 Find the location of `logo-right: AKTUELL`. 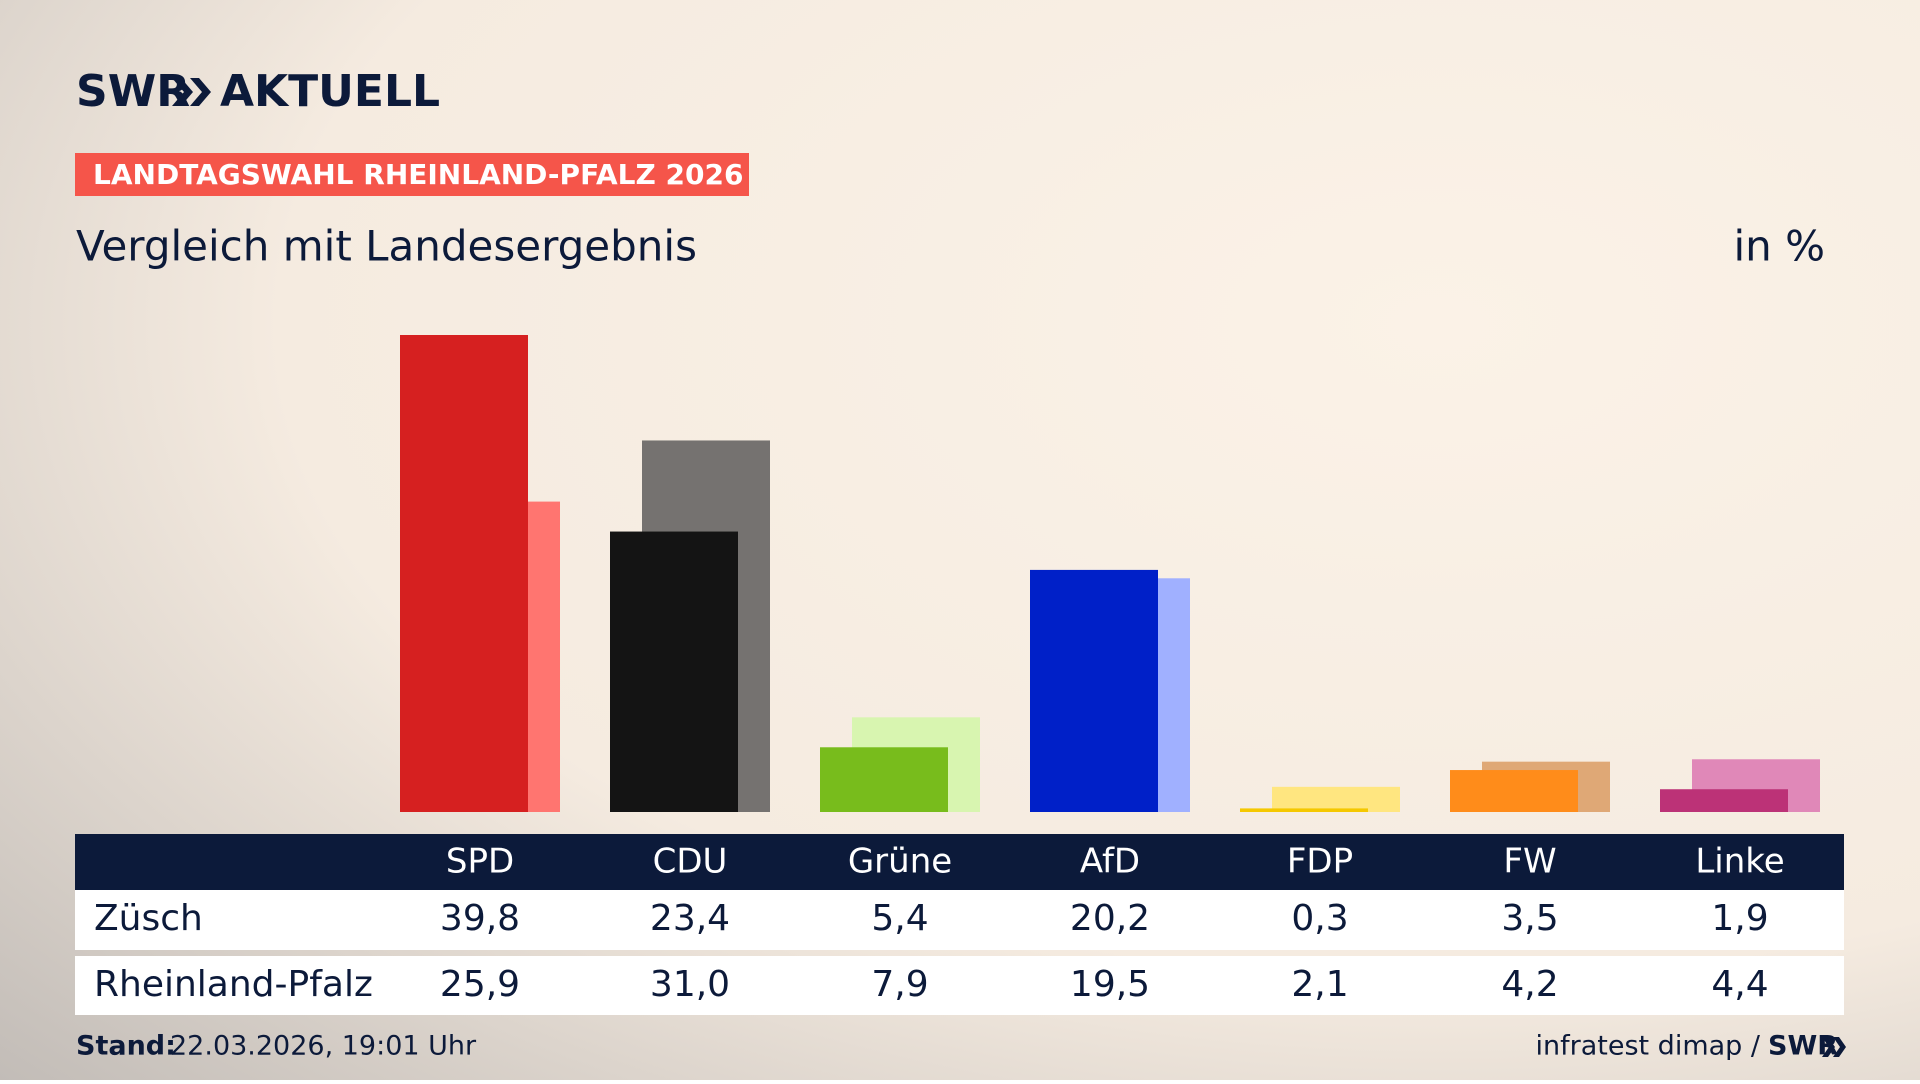

logo-right: AKTUELL is located at coordinates (330, 91).